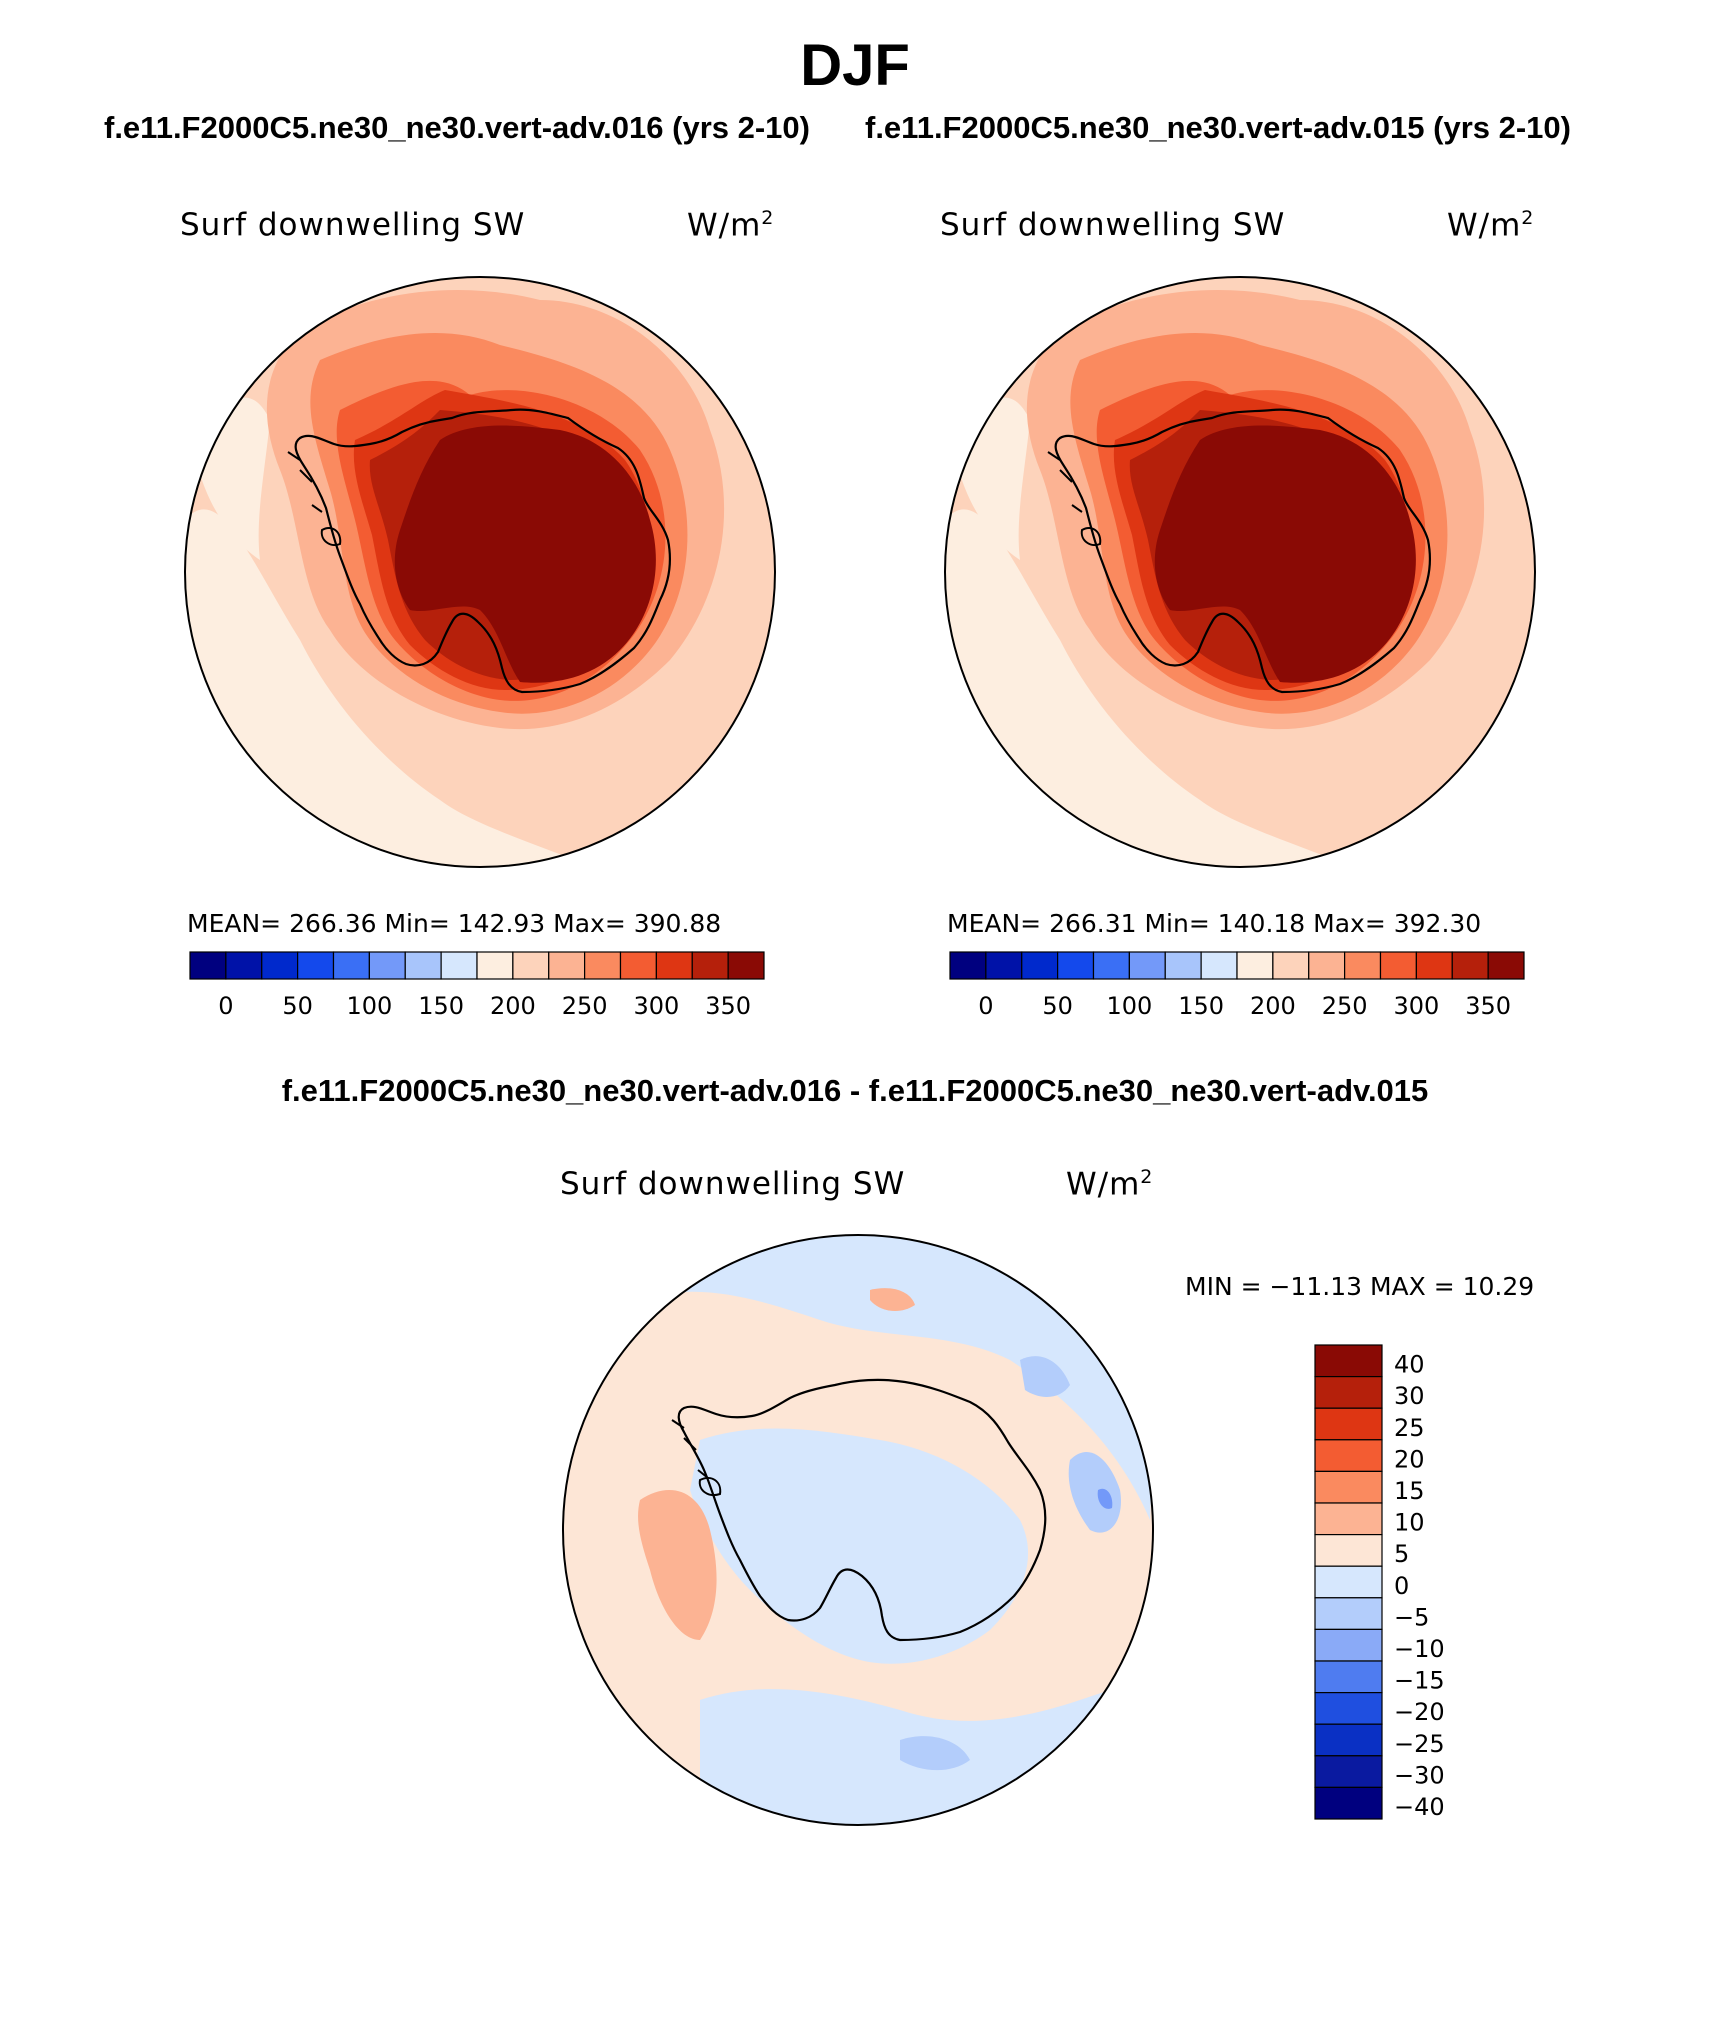 The width and height of the screenshot is (1710, 2044). I want to click on panel-diff-units: W/m2, so click(1109, 1184).